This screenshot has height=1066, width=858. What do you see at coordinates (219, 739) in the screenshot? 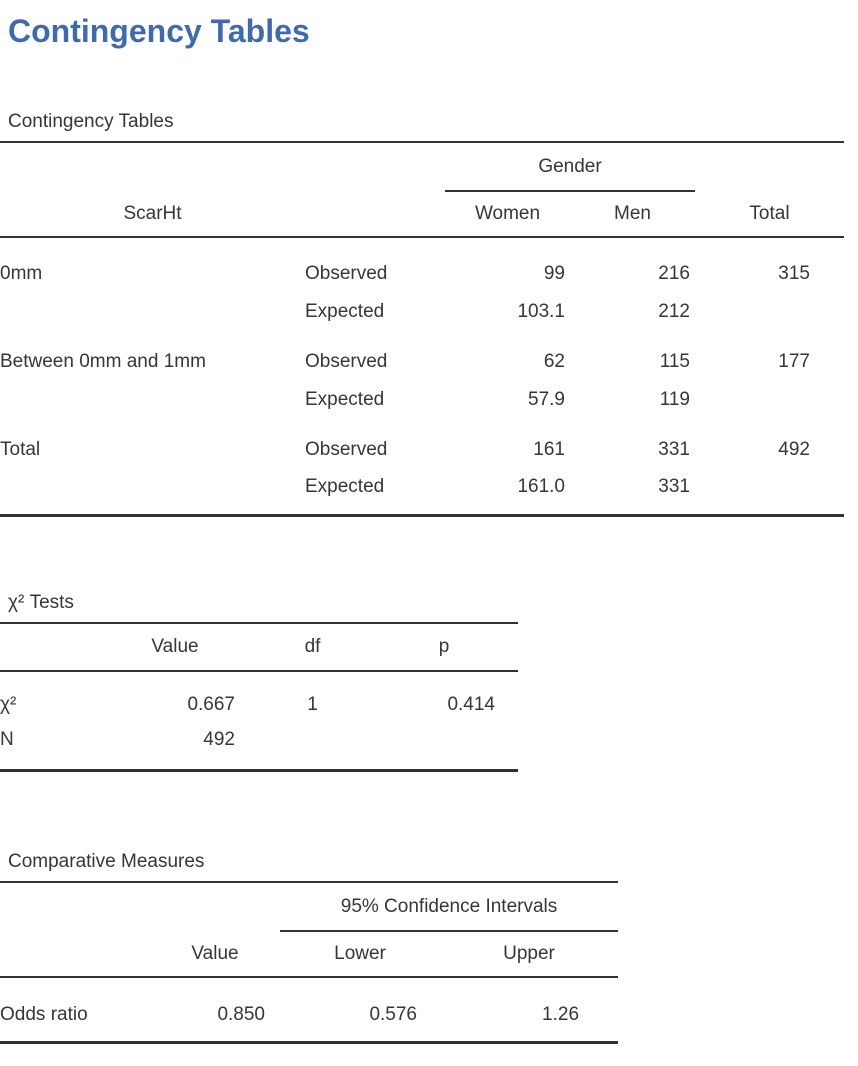
I see `n-value: 492` at bounding box center [219, 739].